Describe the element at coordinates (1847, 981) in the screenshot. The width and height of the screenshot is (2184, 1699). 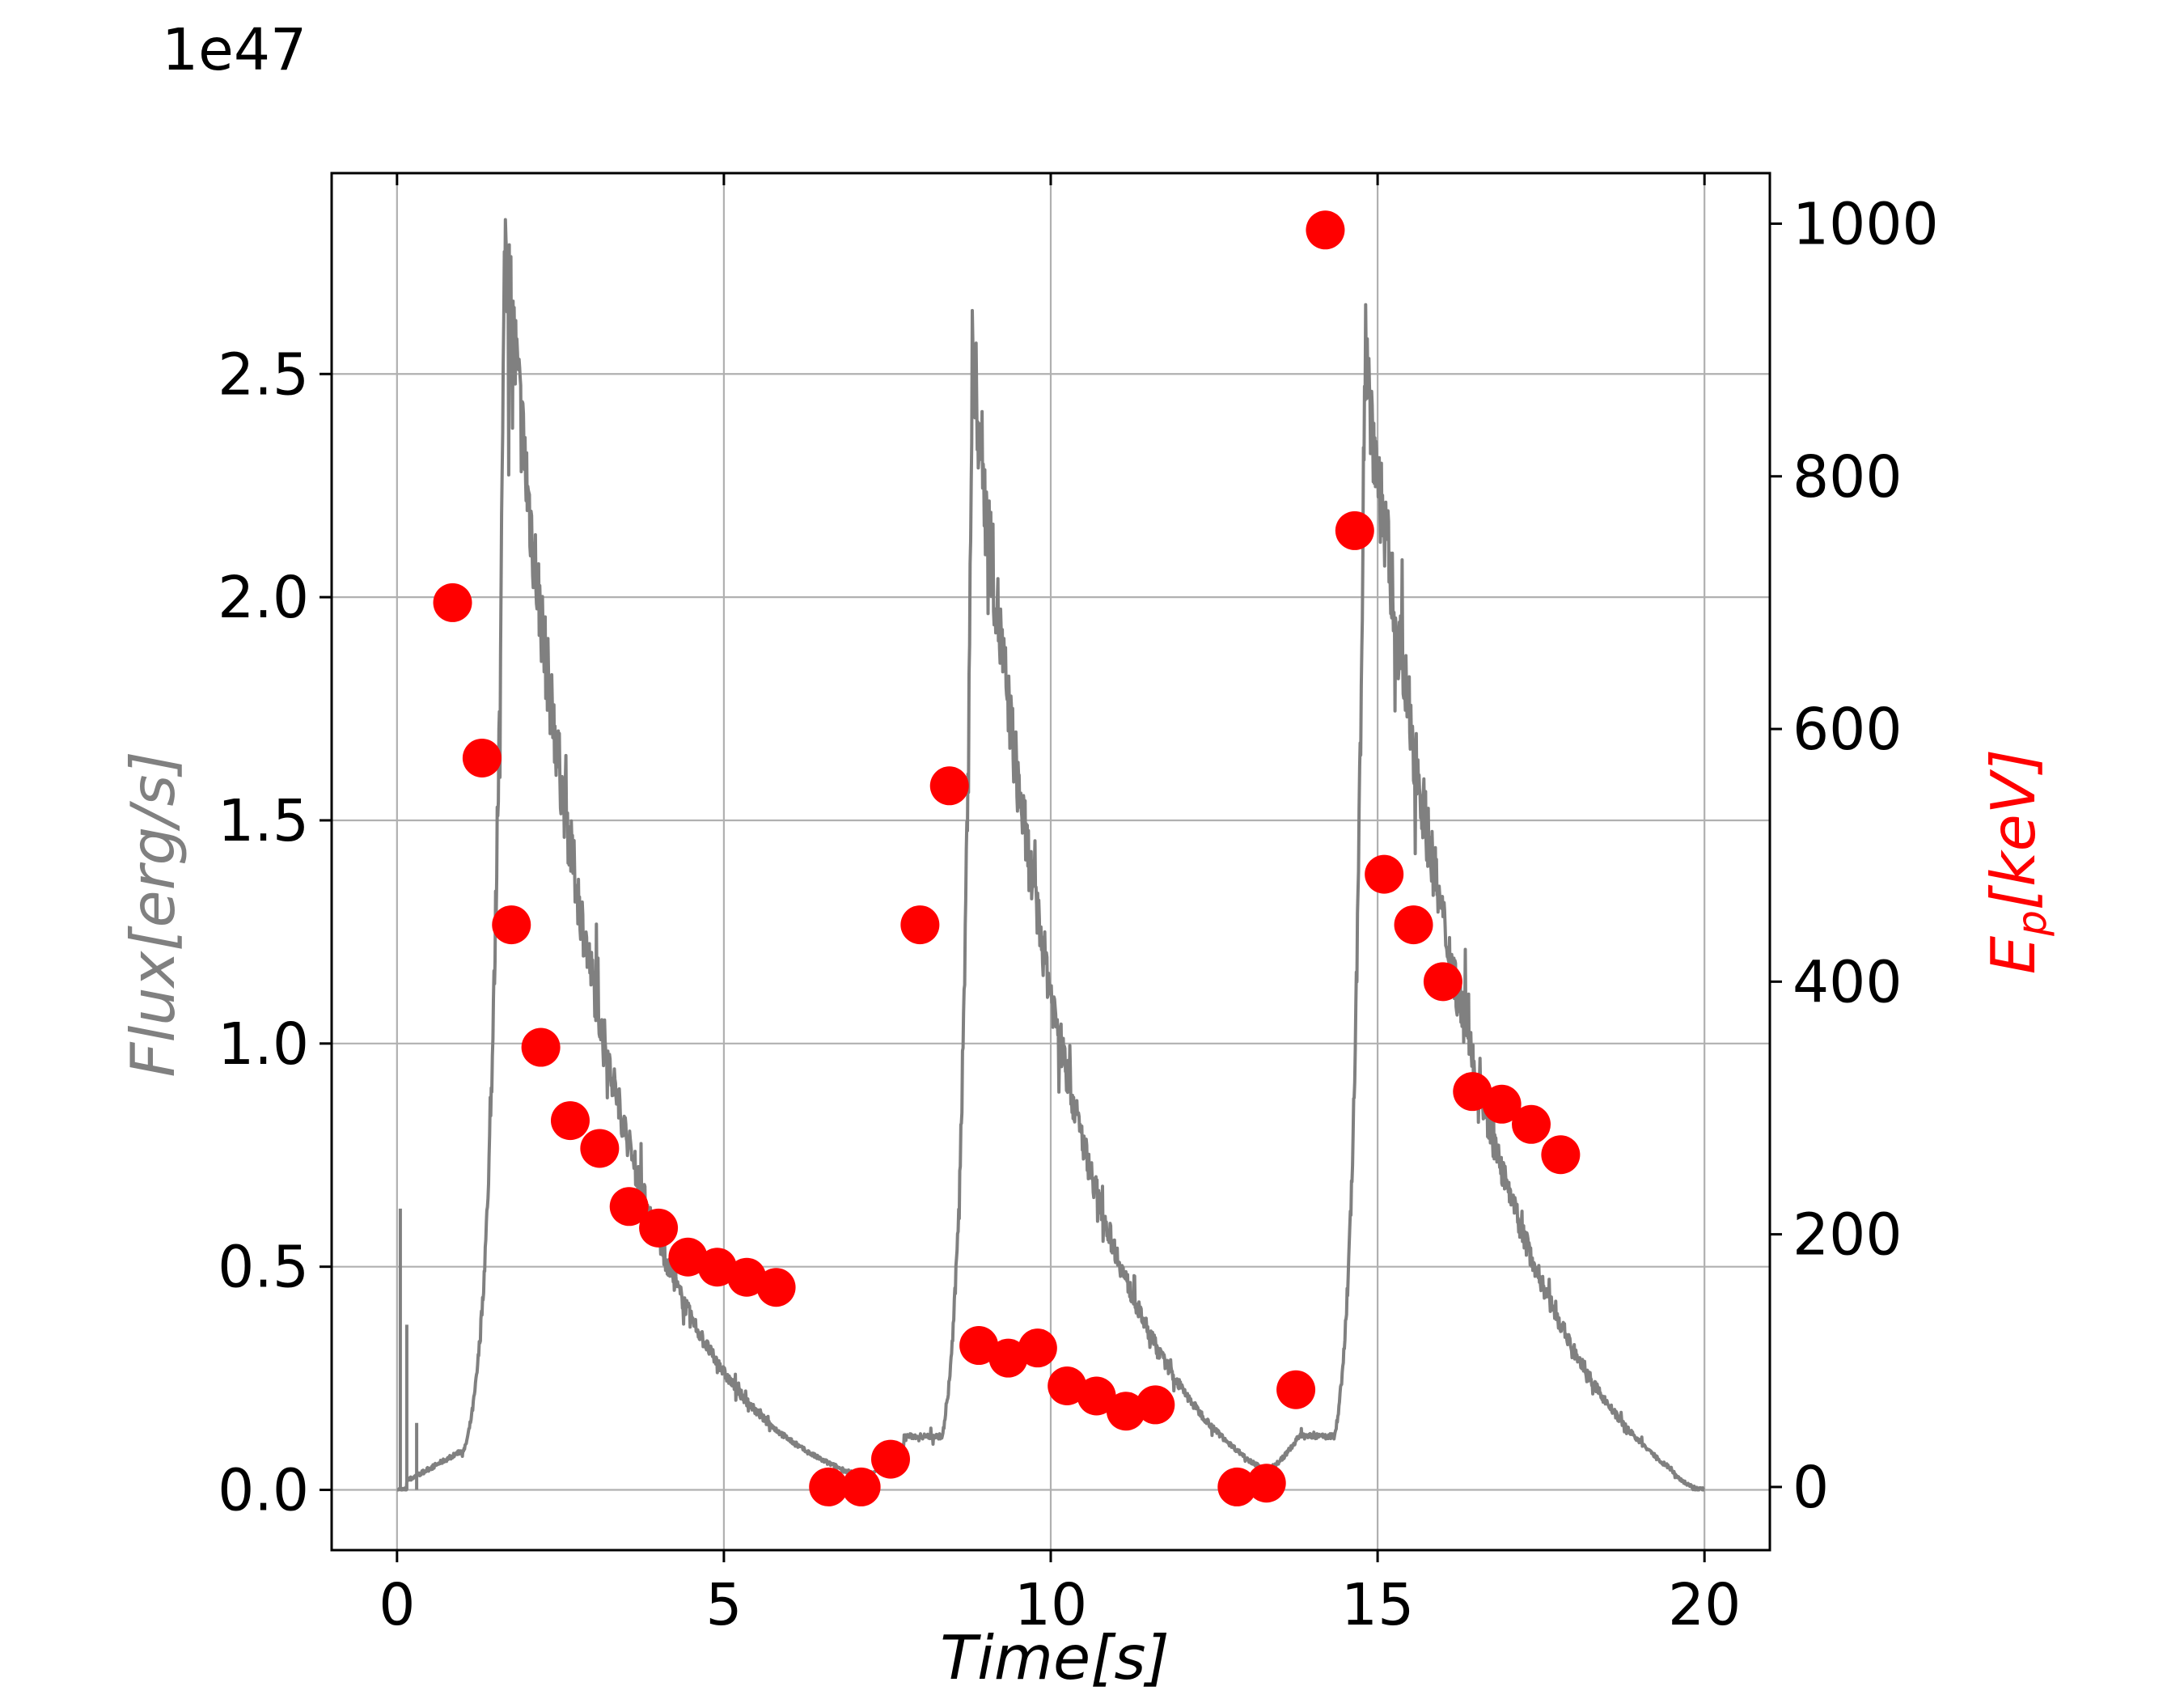
I see `right-tick-label: 400` at that location.